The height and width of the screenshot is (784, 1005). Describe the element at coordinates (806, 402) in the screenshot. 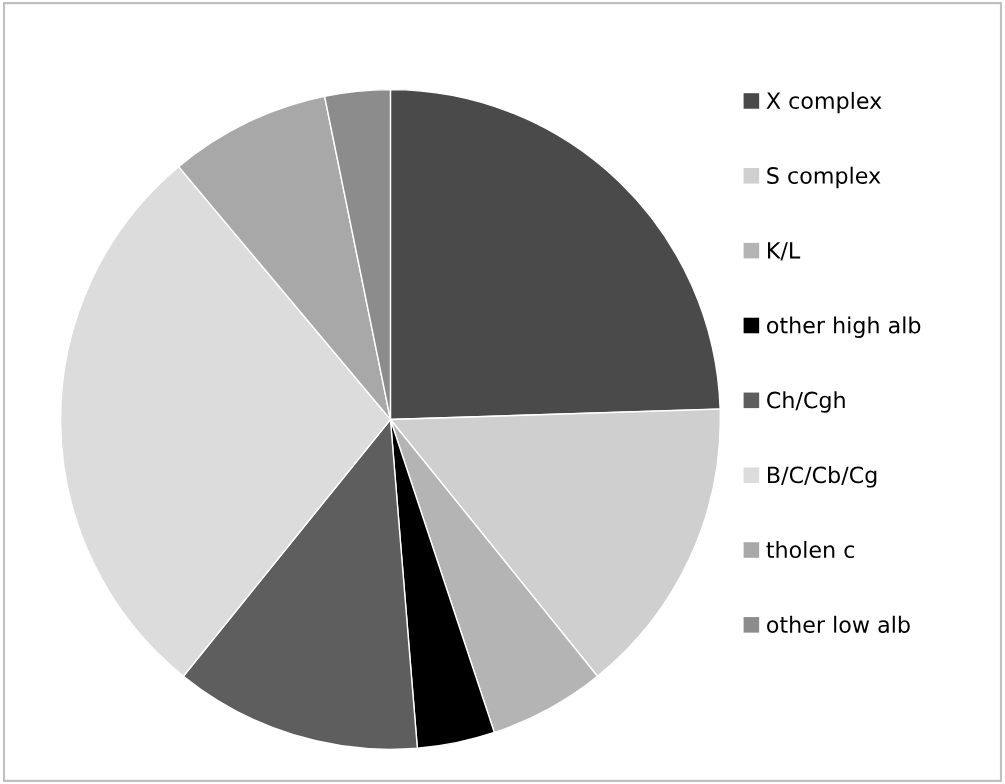

I see `legend-label: Ch/Cgh` at that location.